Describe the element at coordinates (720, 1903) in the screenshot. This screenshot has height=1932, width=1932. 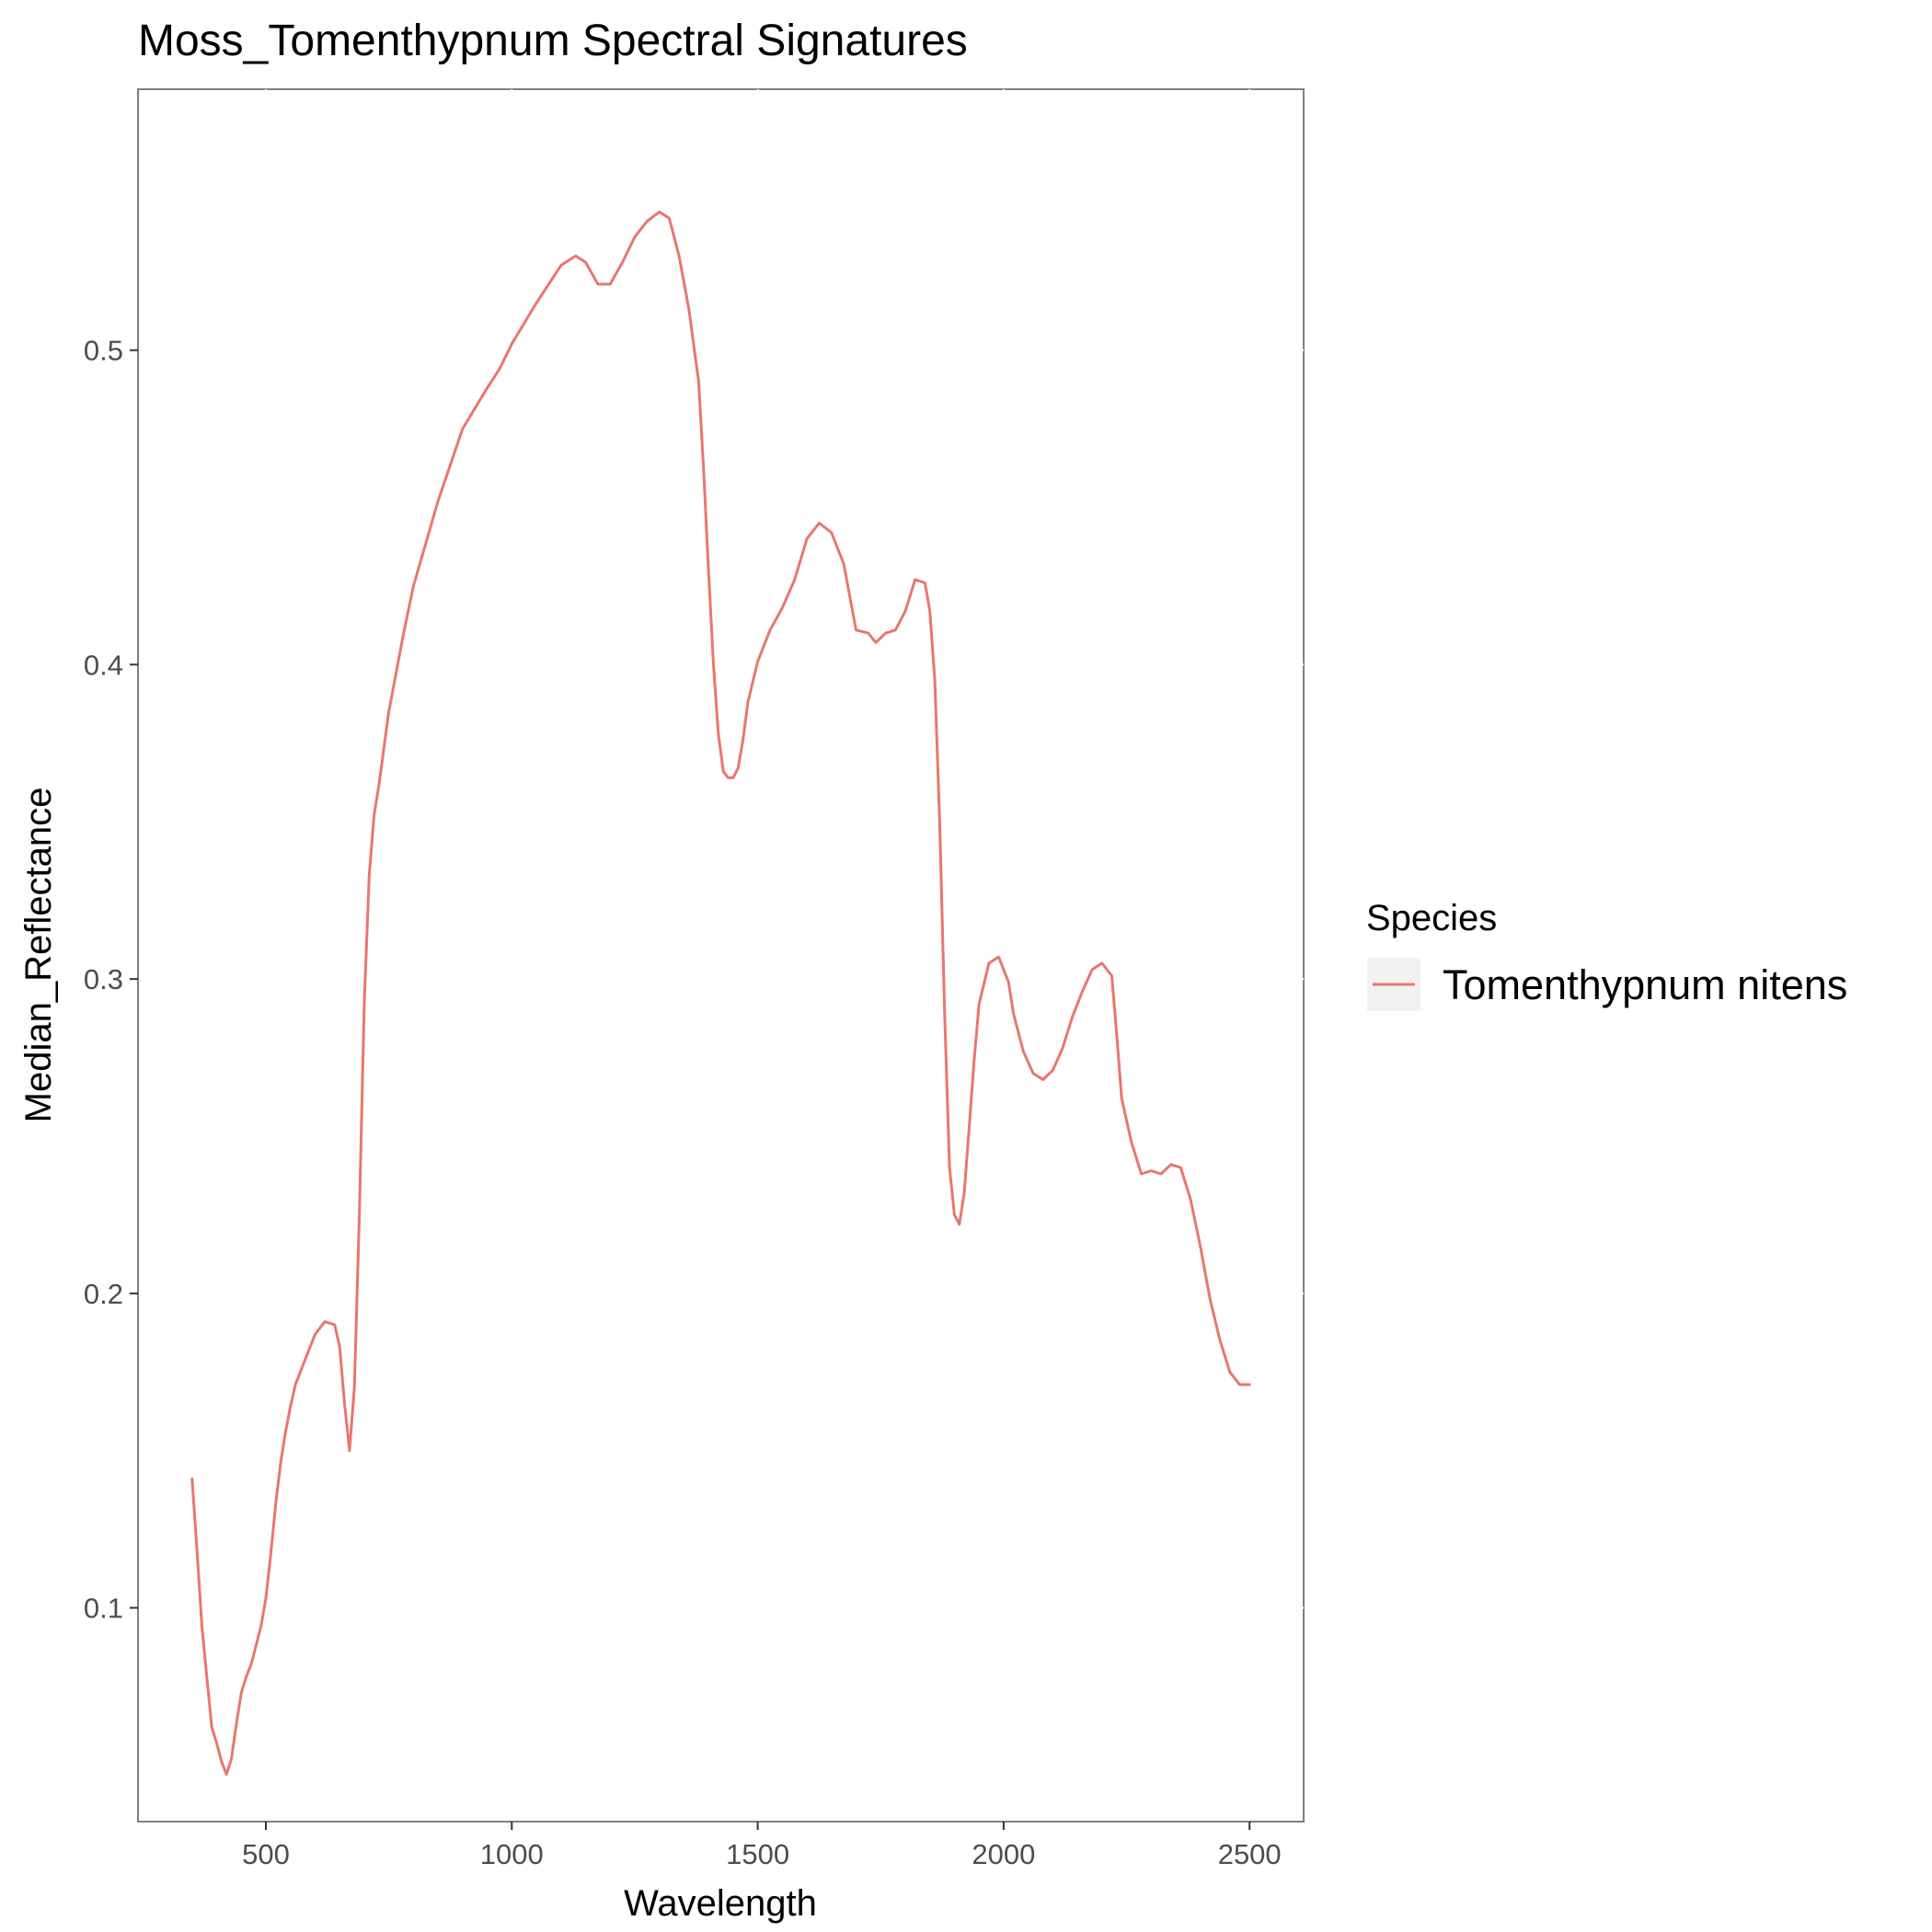
I see `x-axis-title: Wavelength` at that location.